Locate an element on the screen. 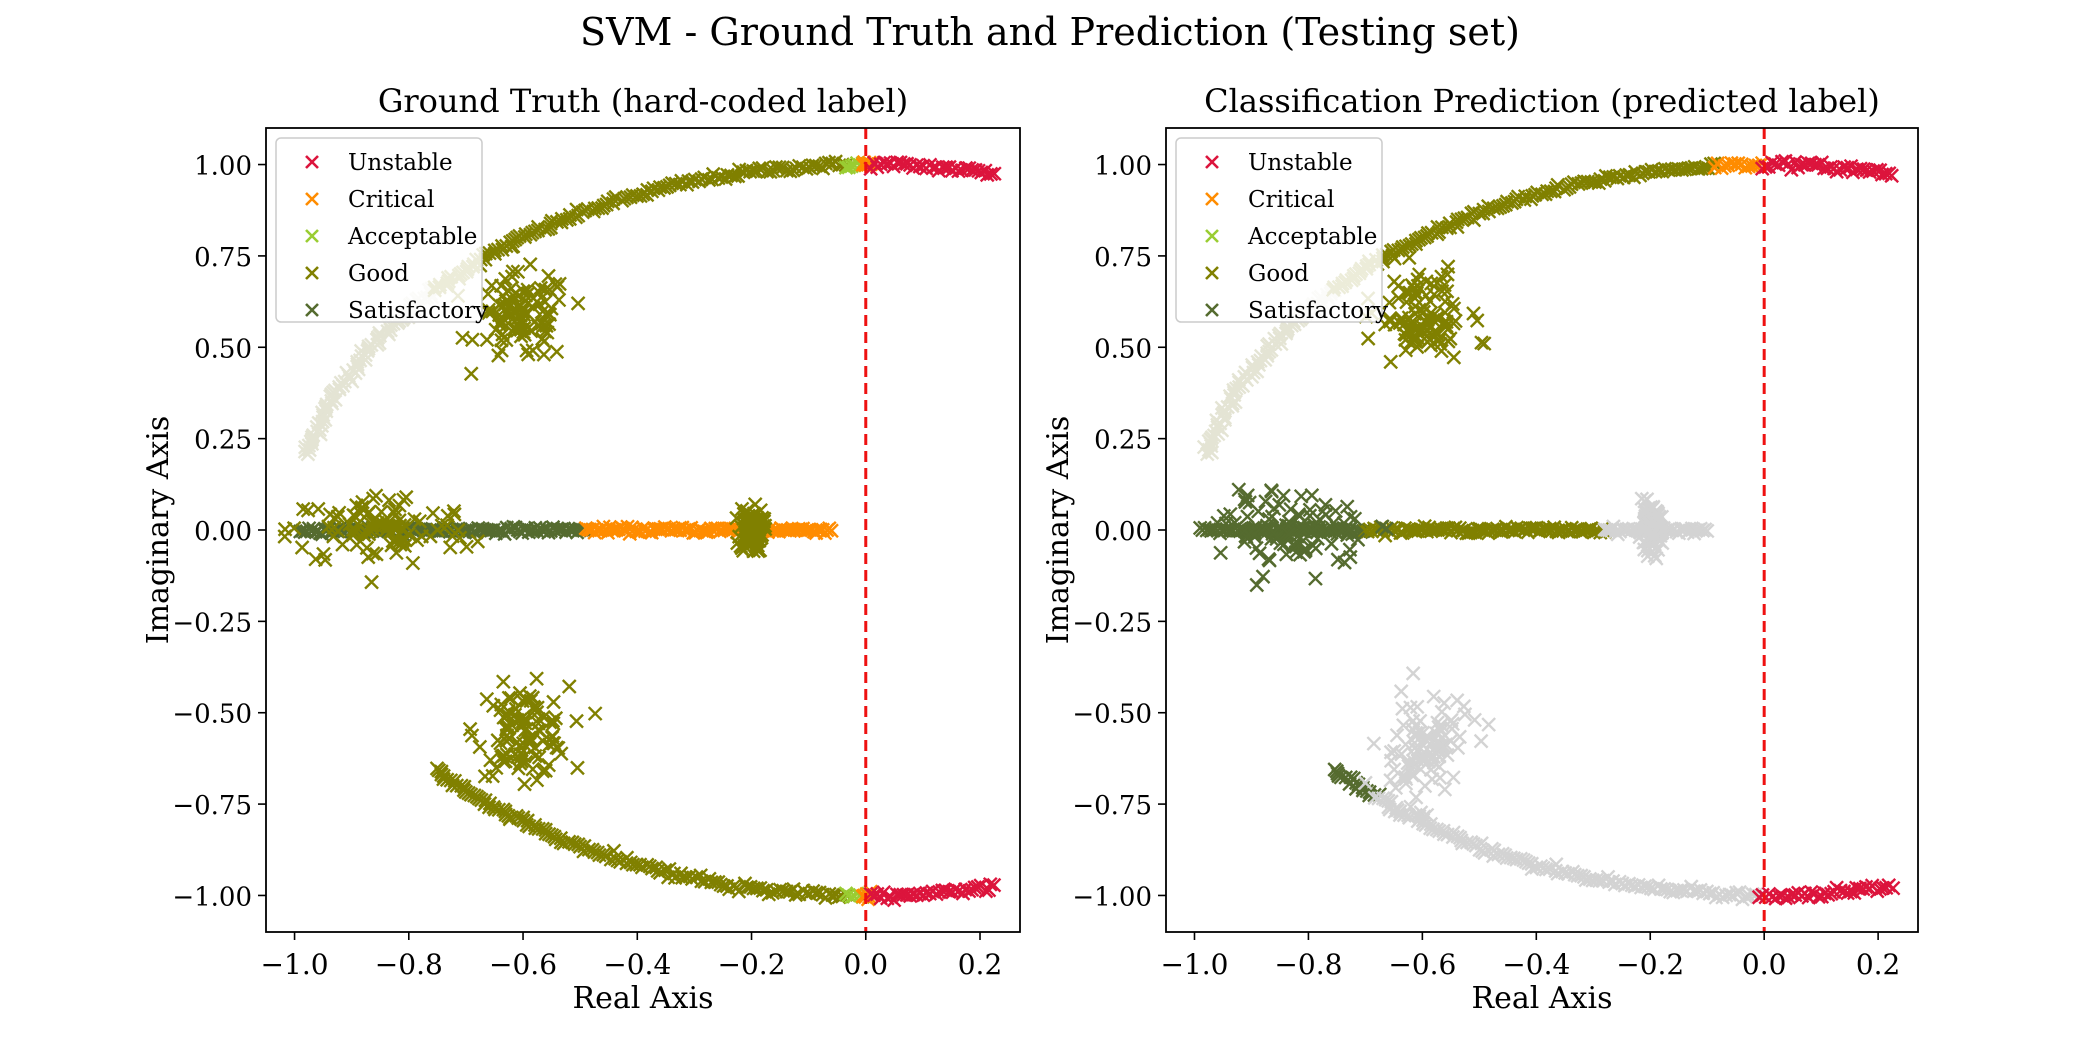 The width and height of the screenshot is (2100, 1050). y-tick-label: −0.25 is located at coordinates (1112, 623).